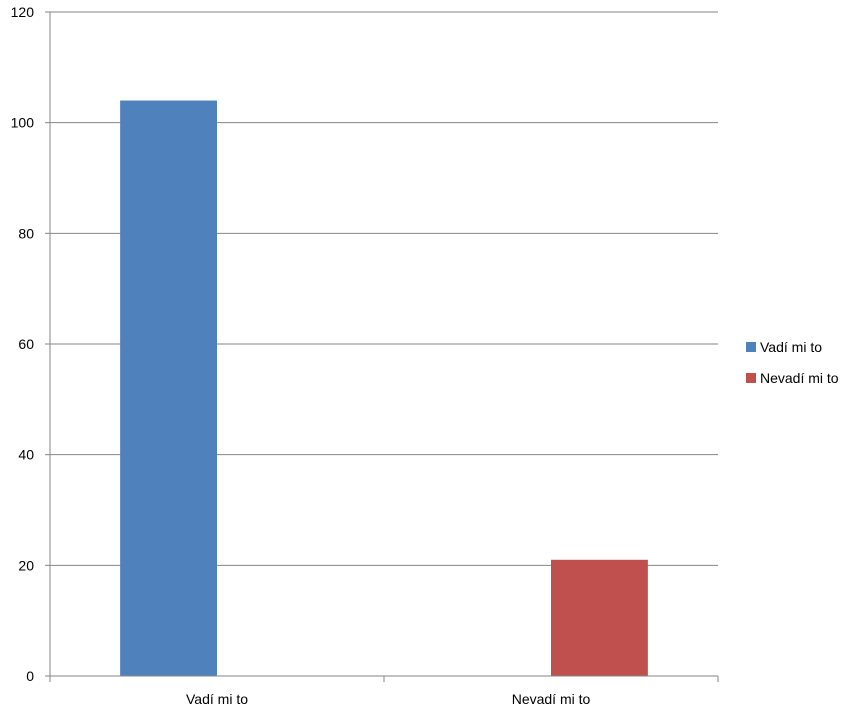 The image size is (859, 711). Describe the element at coordinates (26, 565) in the screenshot. I see `y-tick-label: 20` at that location.